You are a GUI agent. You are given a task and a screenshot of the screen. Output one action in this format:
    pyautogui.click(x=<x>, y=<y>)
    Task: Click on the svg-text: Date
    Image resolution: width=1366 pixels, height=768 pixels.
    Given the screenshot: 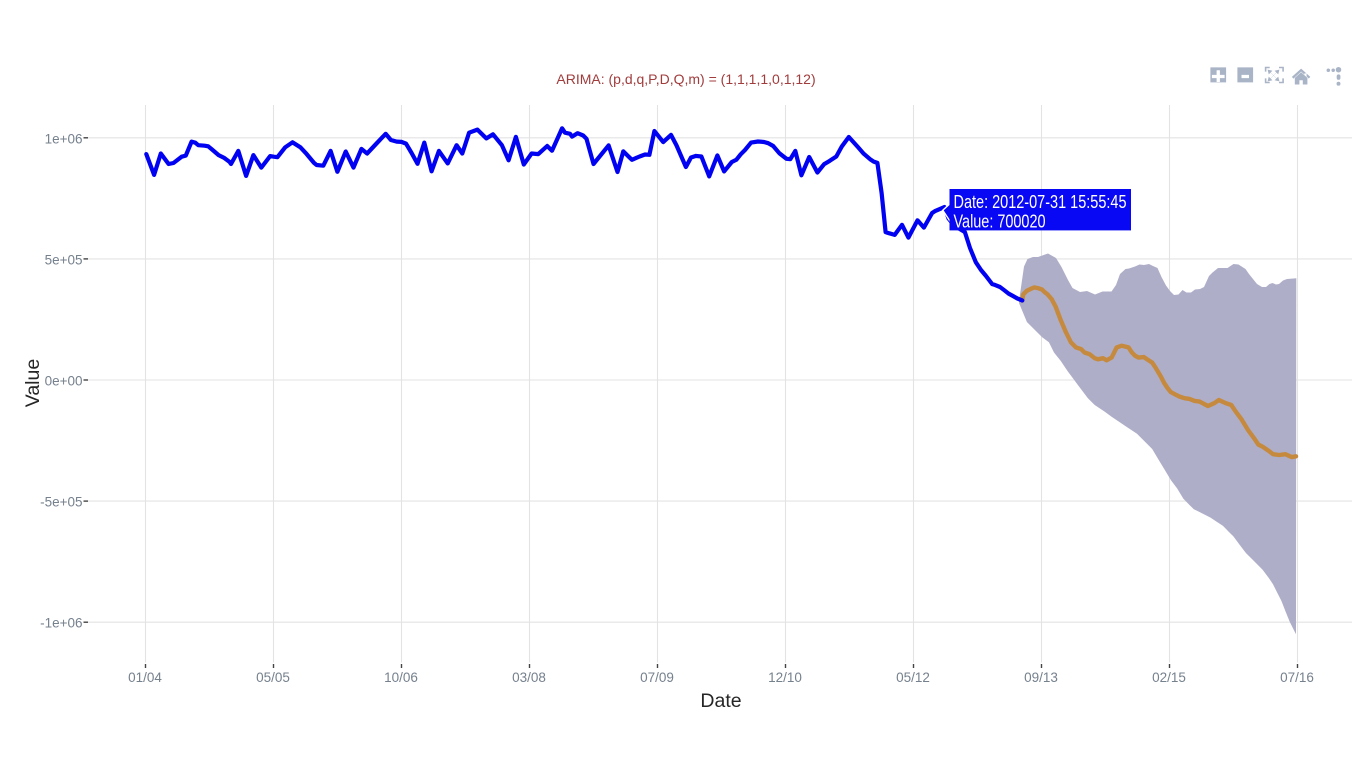 What is the action you would take?
    pyautogui.click(x=720, y=701)
    